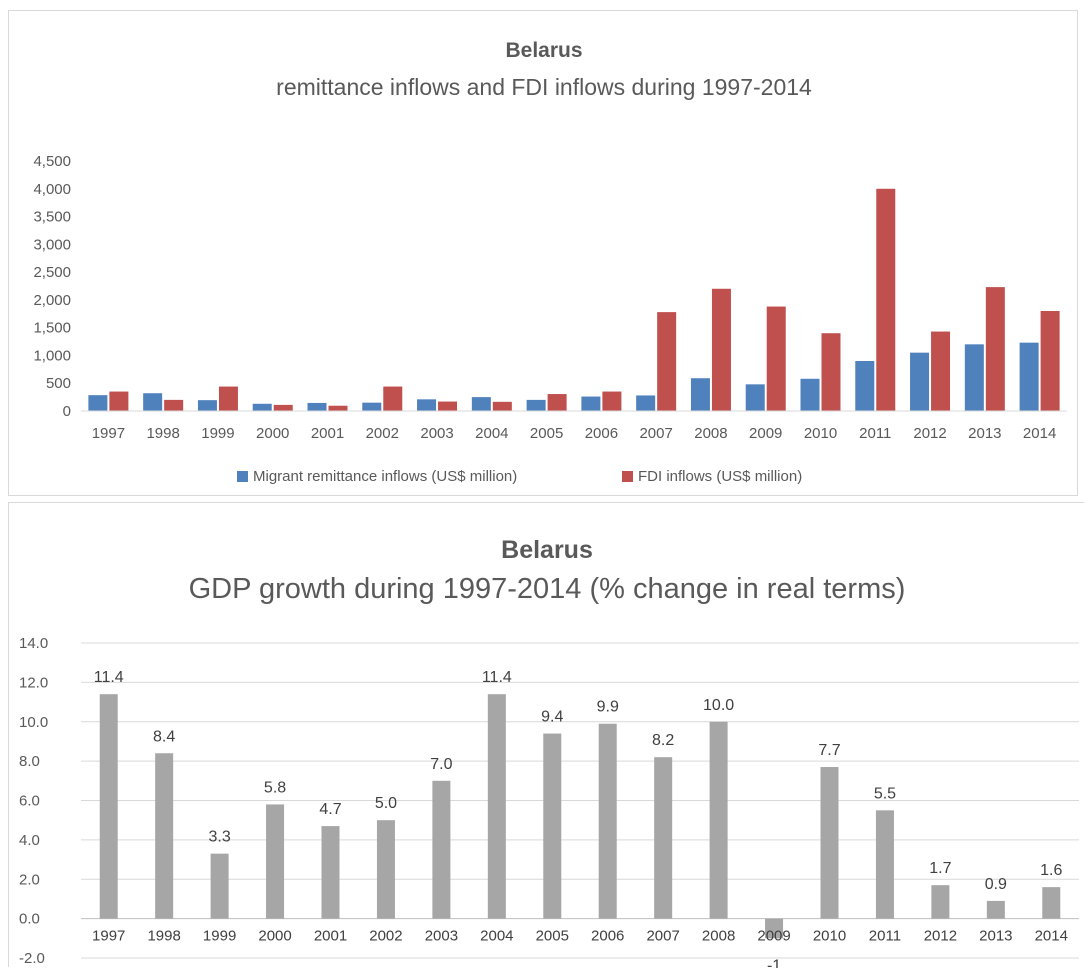  What do you see at coordinates (385, 936) in the screenshot?
I see `x-tick-label: 2002` at bounding box center [385, 936].